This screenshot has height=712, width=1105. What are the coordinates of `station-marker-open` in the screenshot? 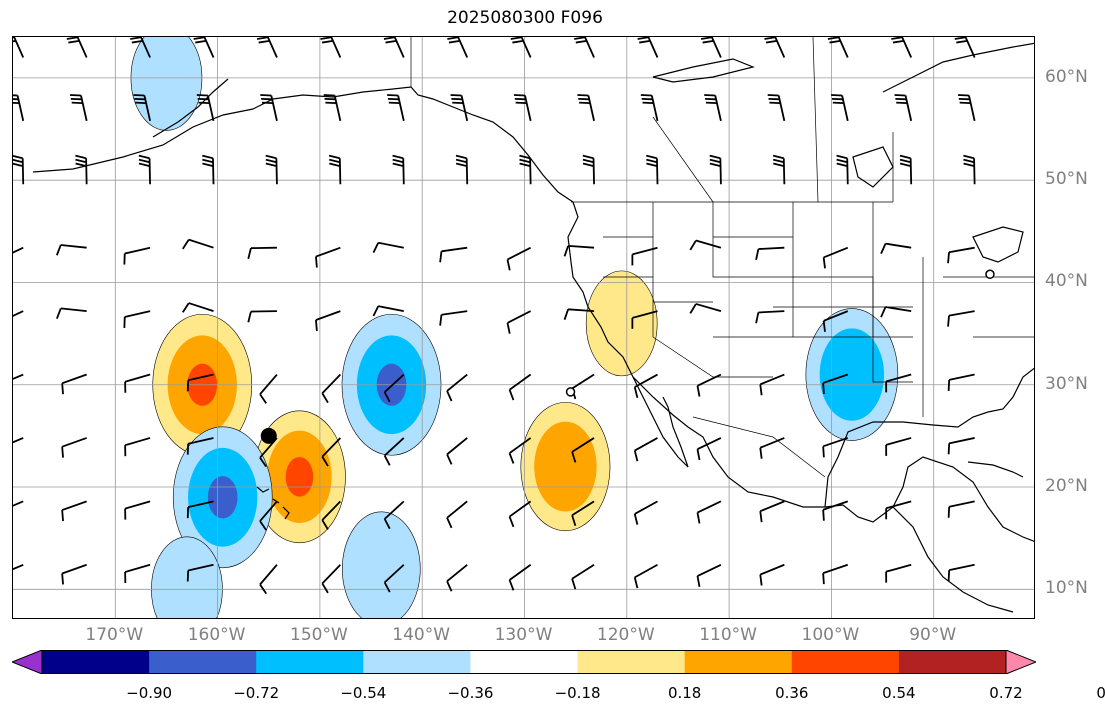 It's located at (570, 392).